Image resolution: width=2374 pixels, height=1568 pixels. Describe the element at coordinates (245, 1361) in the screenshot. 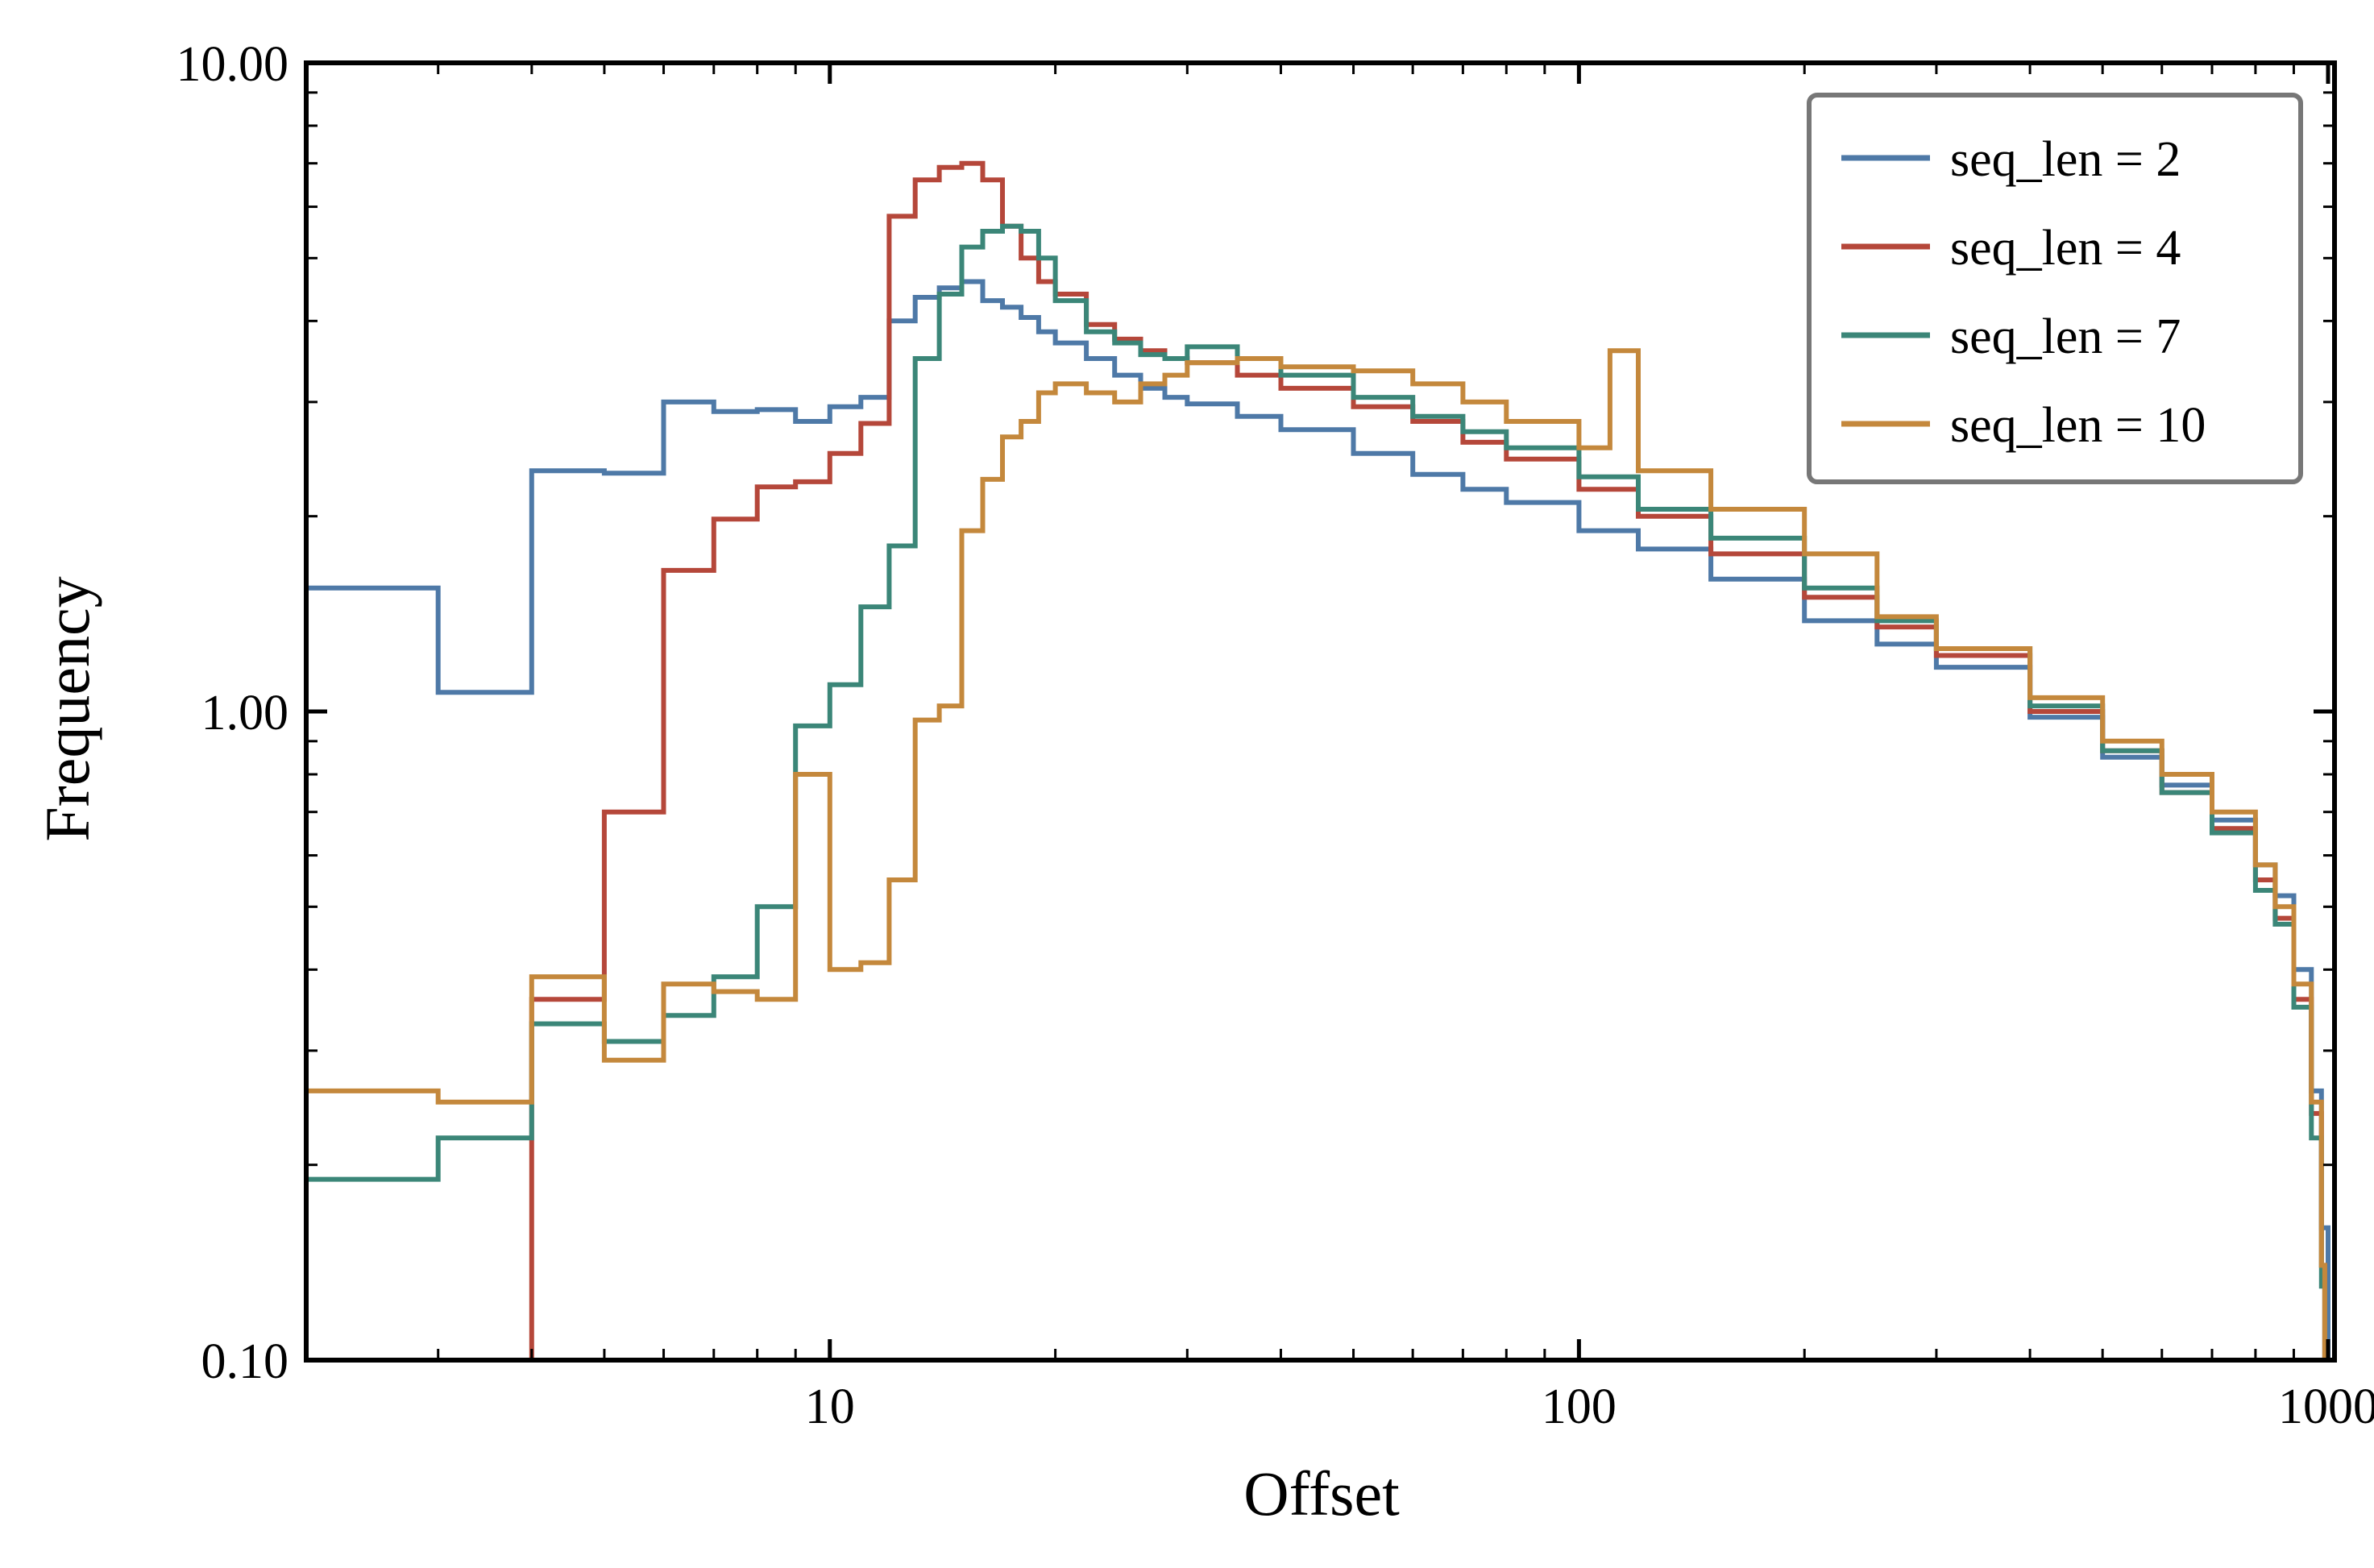

I see `y-tick-label: 0.10` at that location.